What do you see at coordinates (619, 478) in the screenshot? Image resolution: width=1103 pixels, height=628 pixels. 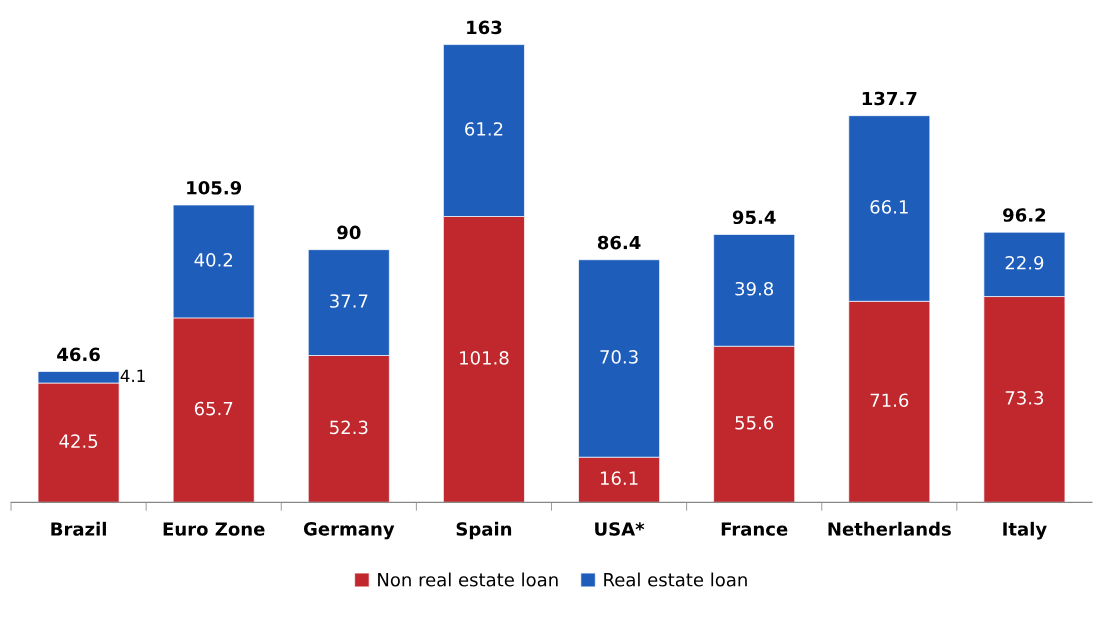 I see `data-label: 16.1` at bounding box center [619, 478].